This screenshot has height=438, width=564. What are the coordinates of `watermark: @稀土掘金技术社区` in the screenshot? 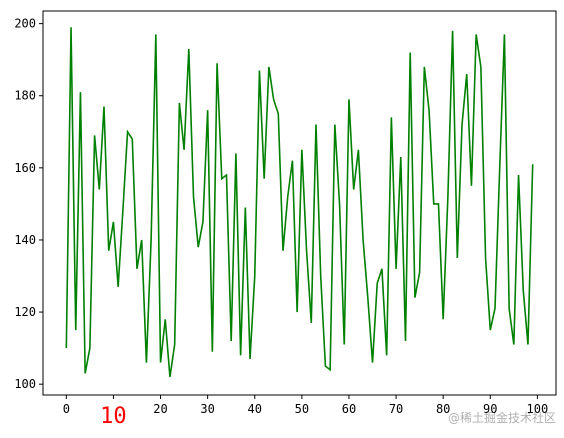 It's located at (502, 417).